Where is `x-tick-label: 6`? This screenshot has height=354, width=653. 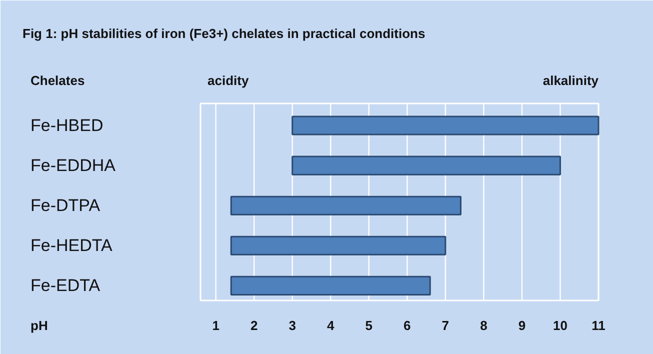 x-tick-label: 6 is located at coordinates (407, 325).